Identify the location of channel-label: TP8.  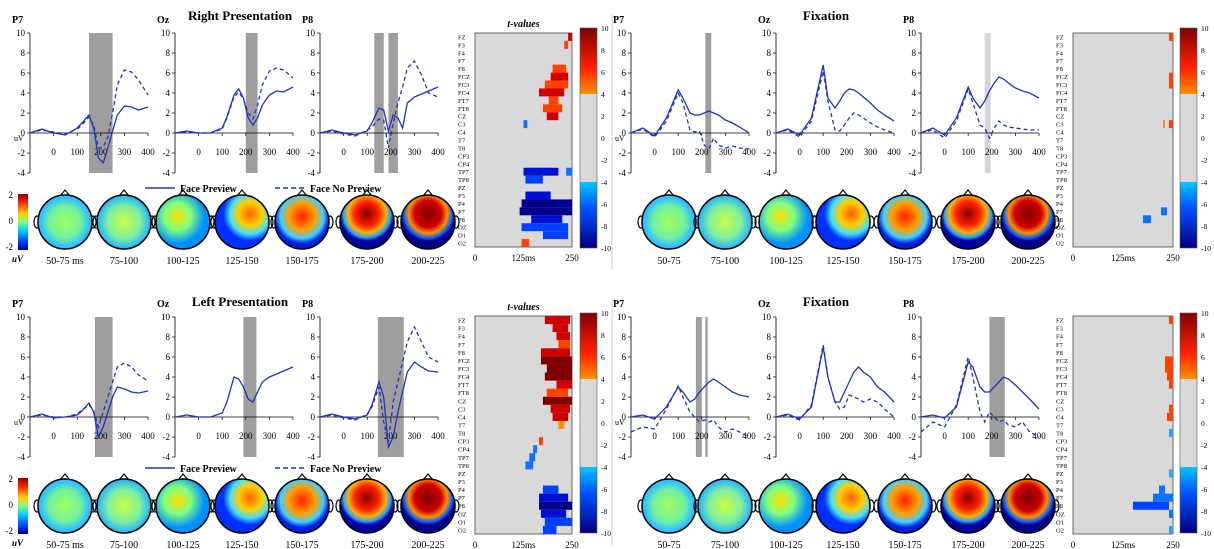
(1061, 180).